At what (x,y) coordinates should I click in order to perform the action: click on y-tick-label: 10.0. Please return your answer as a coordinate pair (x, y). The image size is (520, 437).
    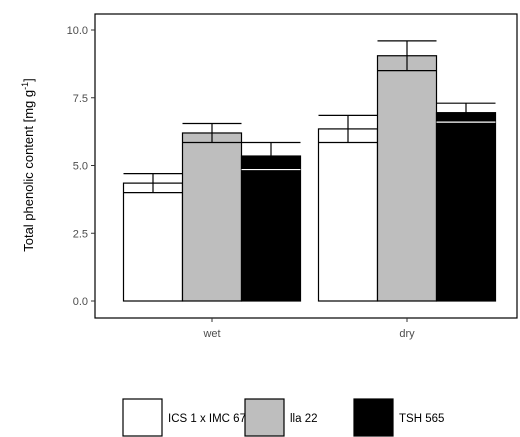
    Looking at the image, I should click on (77, 31).